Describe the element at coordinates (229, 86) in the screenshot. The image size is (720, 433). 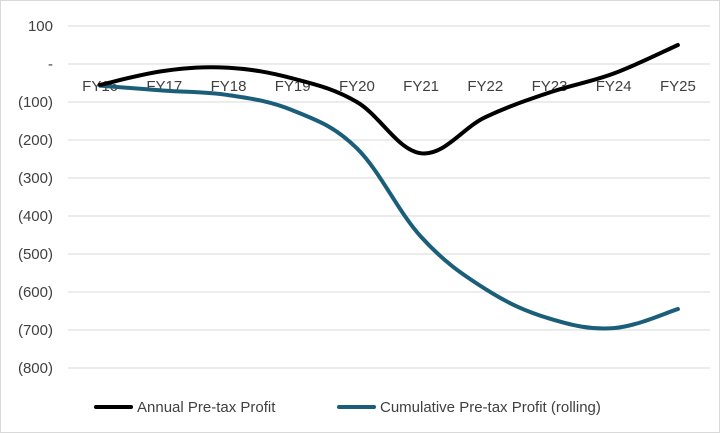
I see `x-tick-label: FY18` at that location.